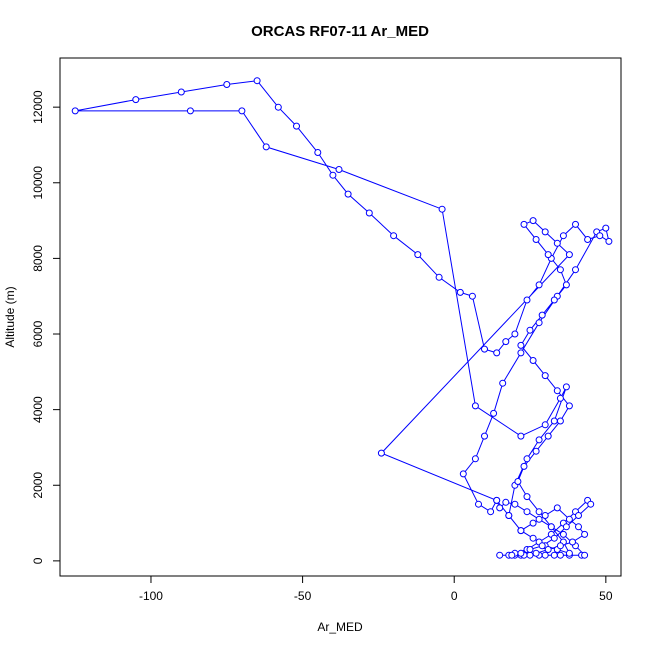 The height and width of the screenshot is (650, 650). What do you see at coordinates (38, 258) in the screenshot?
I see `y-tick-label: 8000` at bounding box center [38, 258].